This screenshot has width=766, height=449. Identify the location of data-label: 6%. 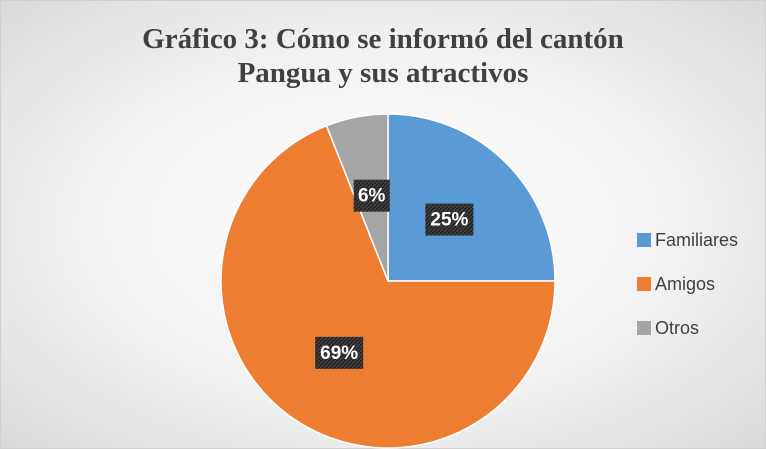
(372, 196).